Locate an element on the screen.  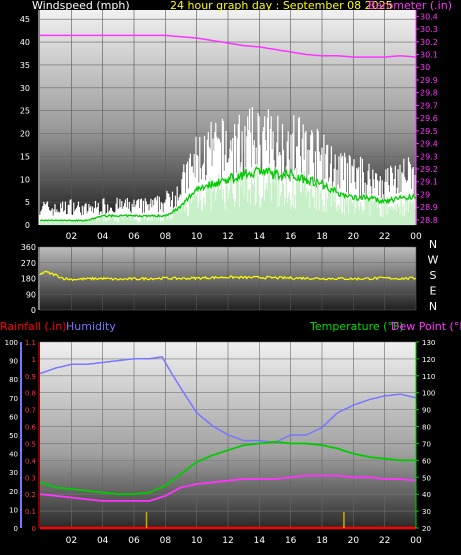
windspeed-tick-label: 5 is located at coordinates (27, 202).